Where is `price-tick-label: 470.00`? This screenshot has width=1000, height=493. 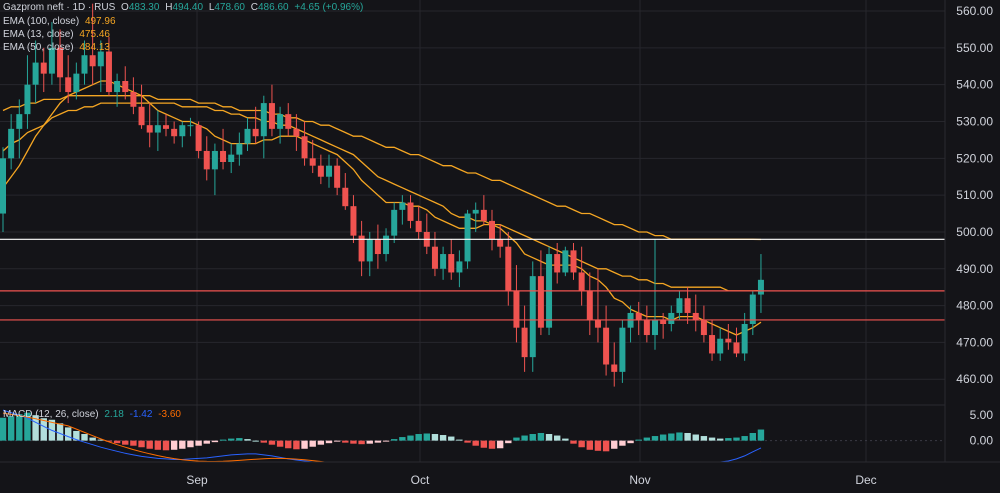 price-tick-label: 470.00 is located at coordinates (974, 342).